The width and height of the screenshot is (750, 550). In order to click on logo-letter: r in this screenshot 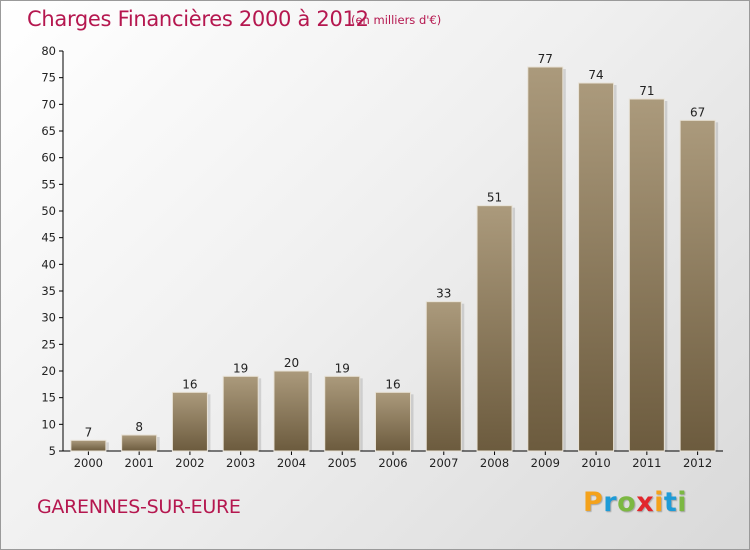, I will do `click(610, 502)`.